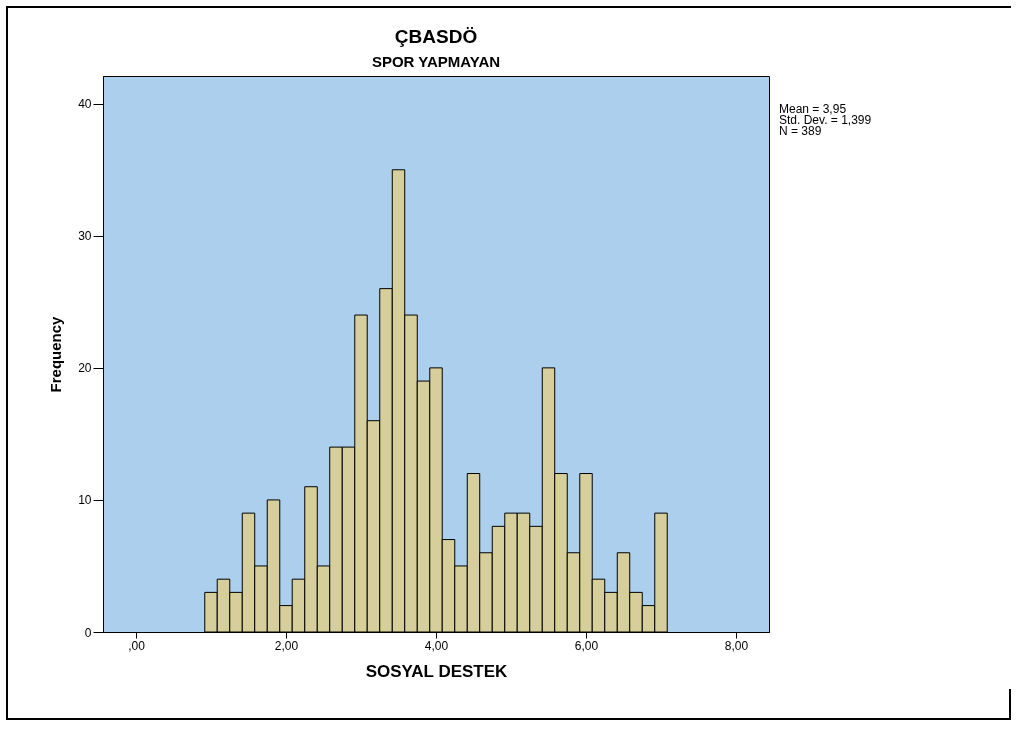 The image size is (1021, 730). What do you see at coordinates (137, 645) in the screenshot?
I see `x-tick-label: ,00` at bounding box center [137, 645].